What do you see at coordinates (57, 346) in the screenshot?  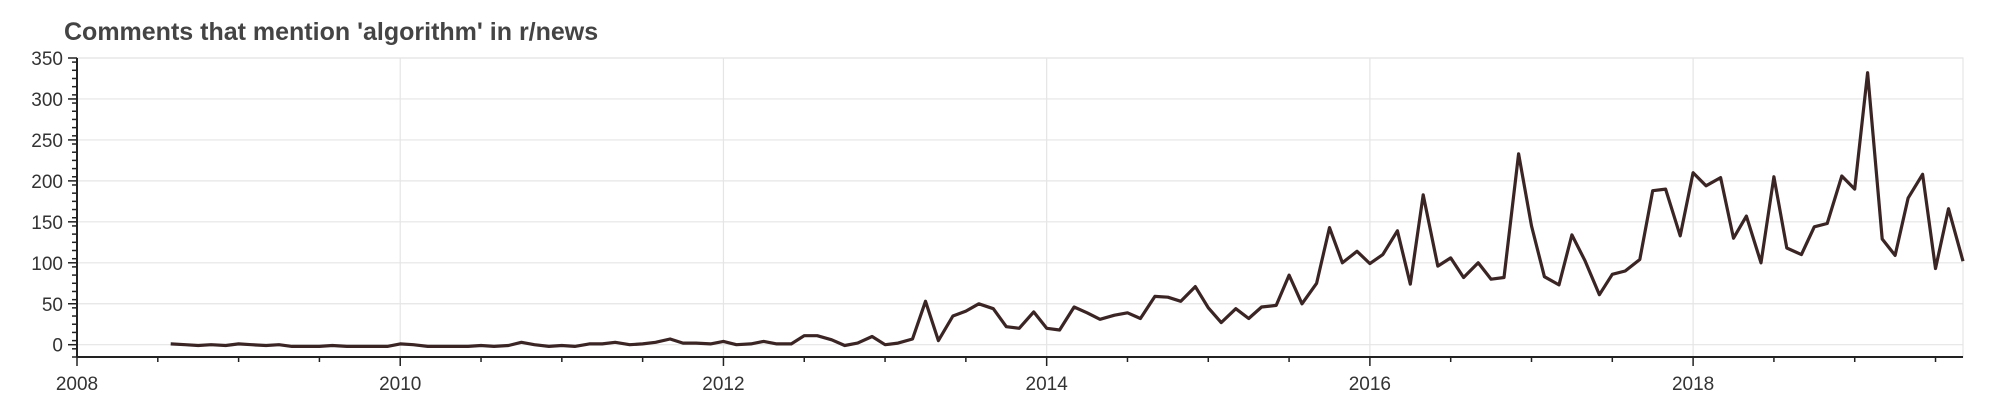 I see `y-tick-label: 0` at bounding box center [57, 346].